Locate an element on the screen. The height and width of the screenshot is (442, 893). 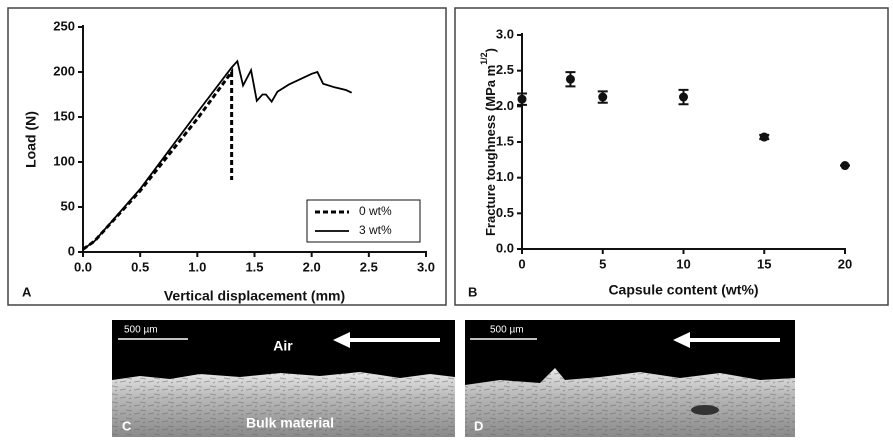
x-tick-label: 0.5 is located at coordinates (140, 266).